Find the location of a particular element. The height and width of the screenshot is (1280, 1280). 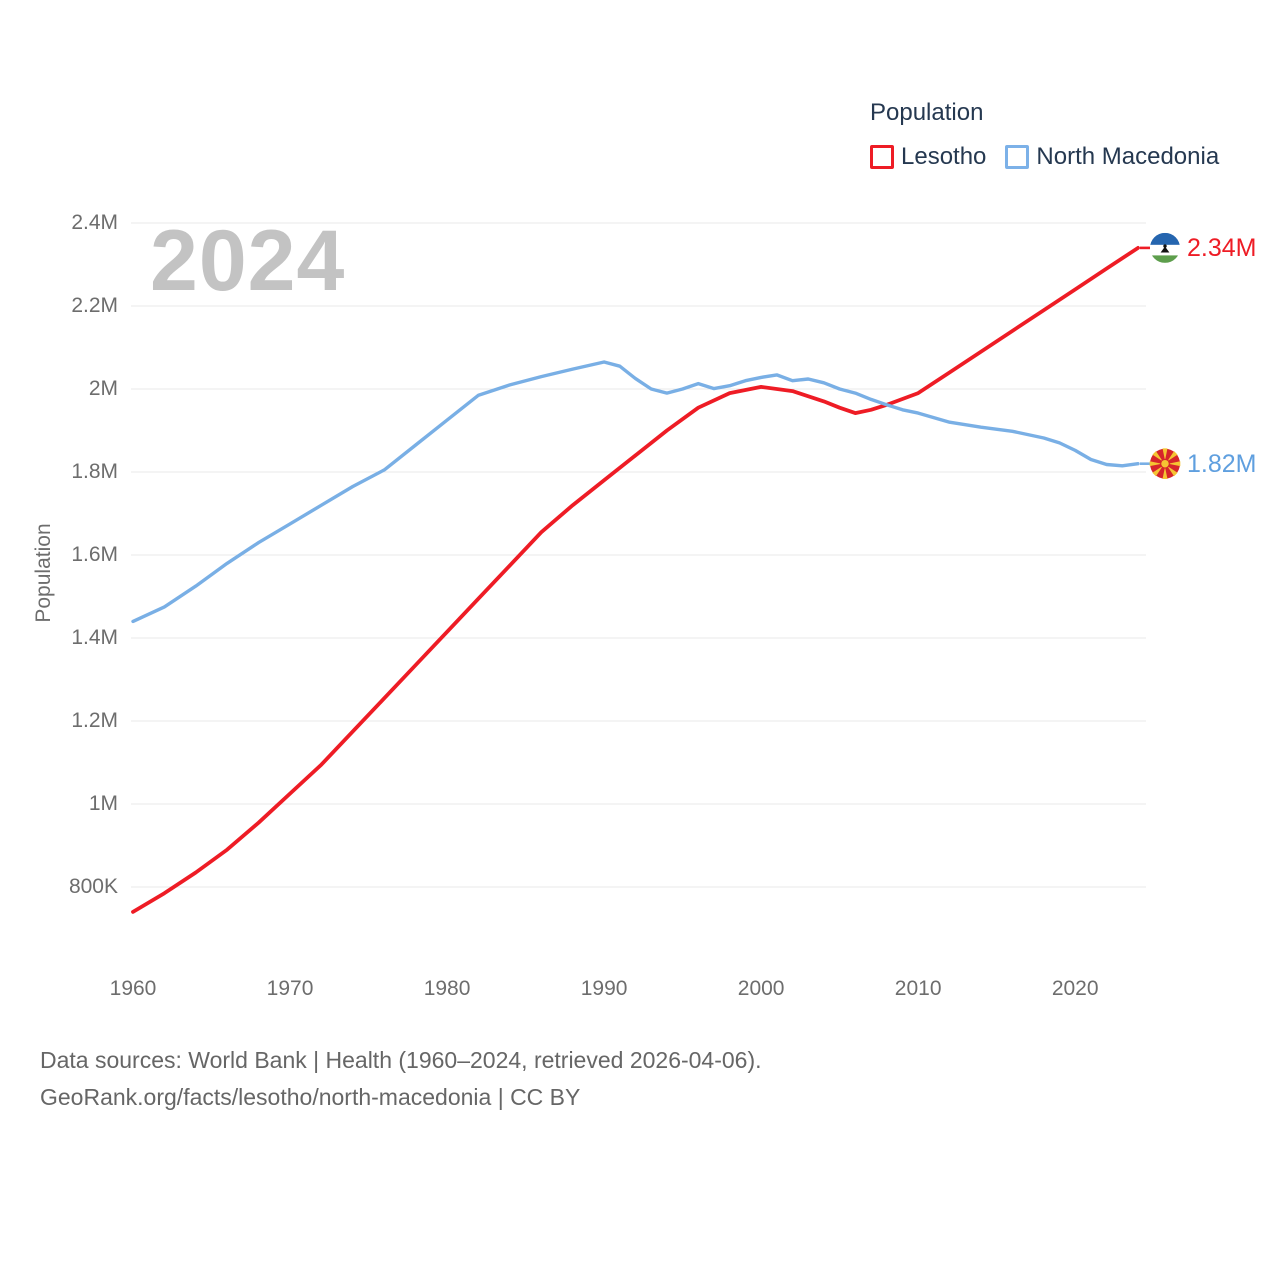

legend-row: Lesotho North Macedonia is located at coordinates (1054, 157).